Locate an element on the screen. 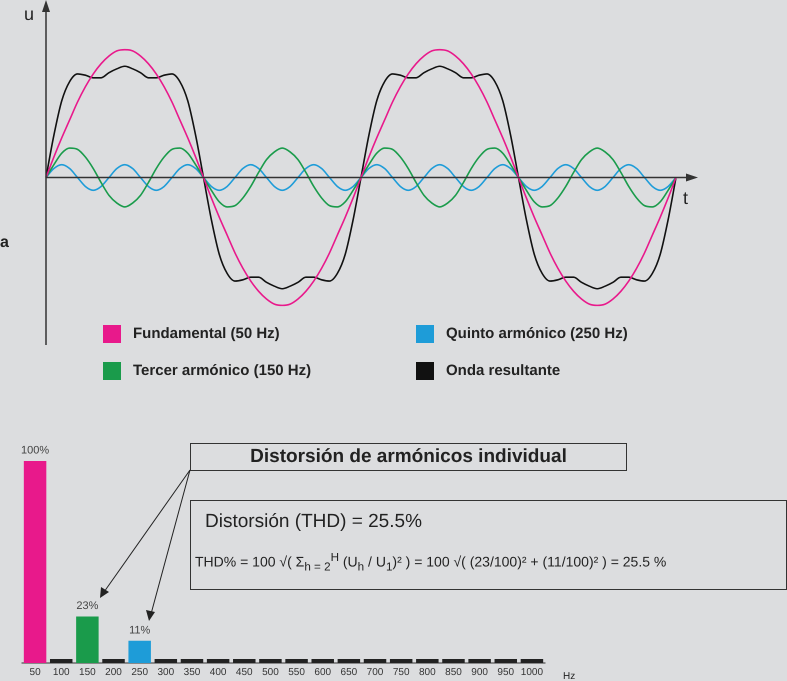 The image size is (787, 681). legend-label: Quinto armónico (250 Hz) is located at coordinates (537, 333).